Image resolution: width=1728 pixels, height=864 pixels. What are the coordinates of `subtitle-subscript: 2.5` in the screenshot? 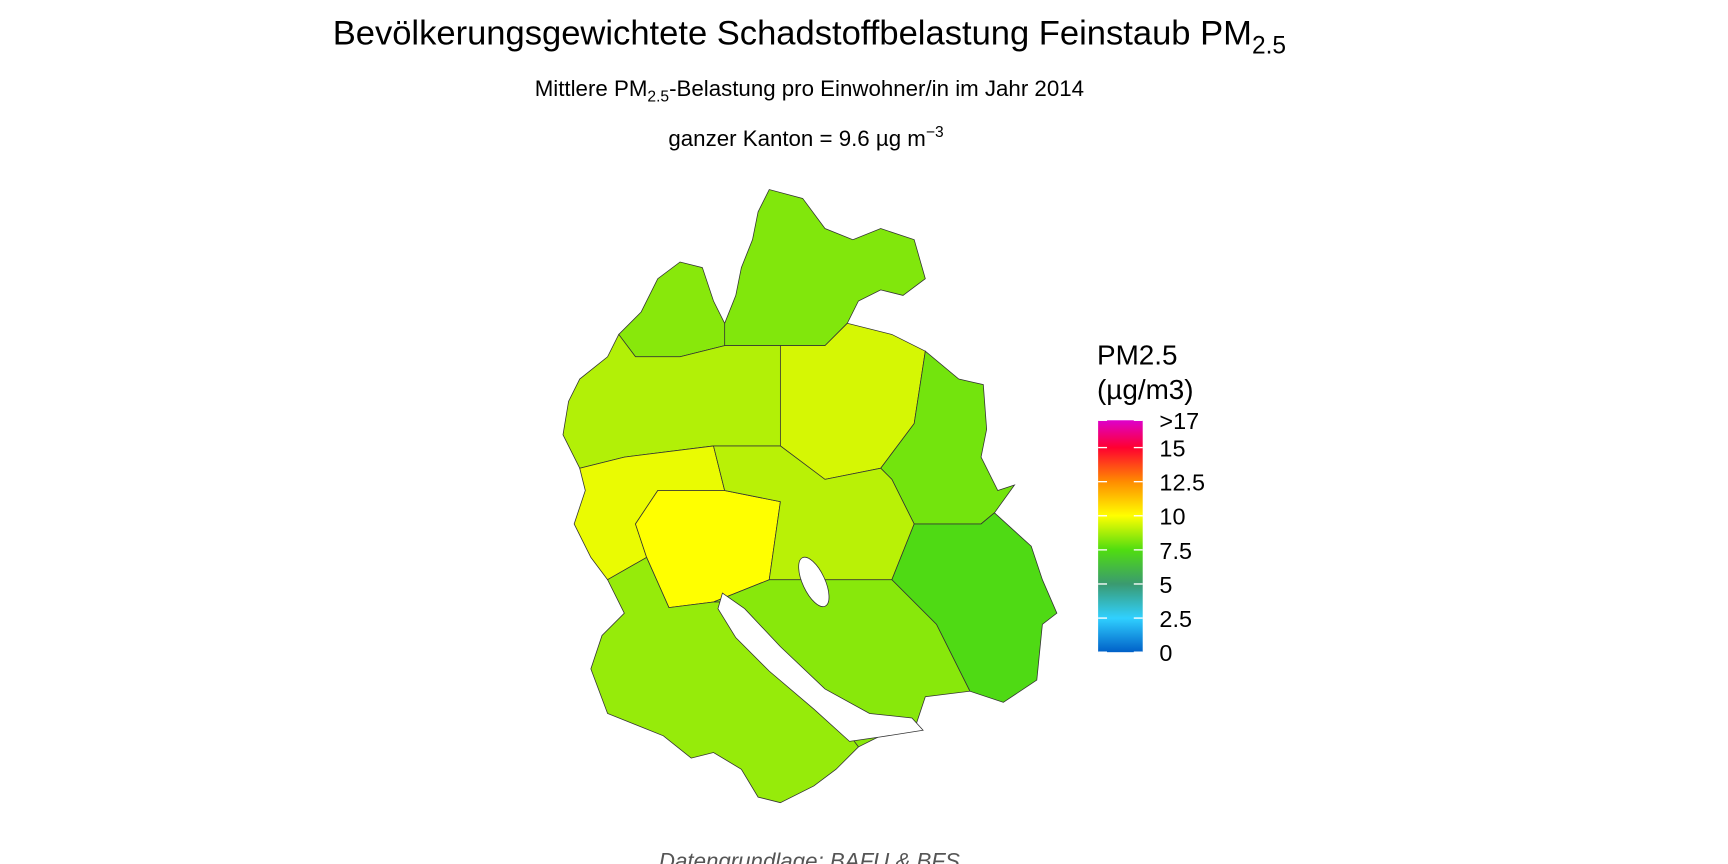 It's located at (658, 96).